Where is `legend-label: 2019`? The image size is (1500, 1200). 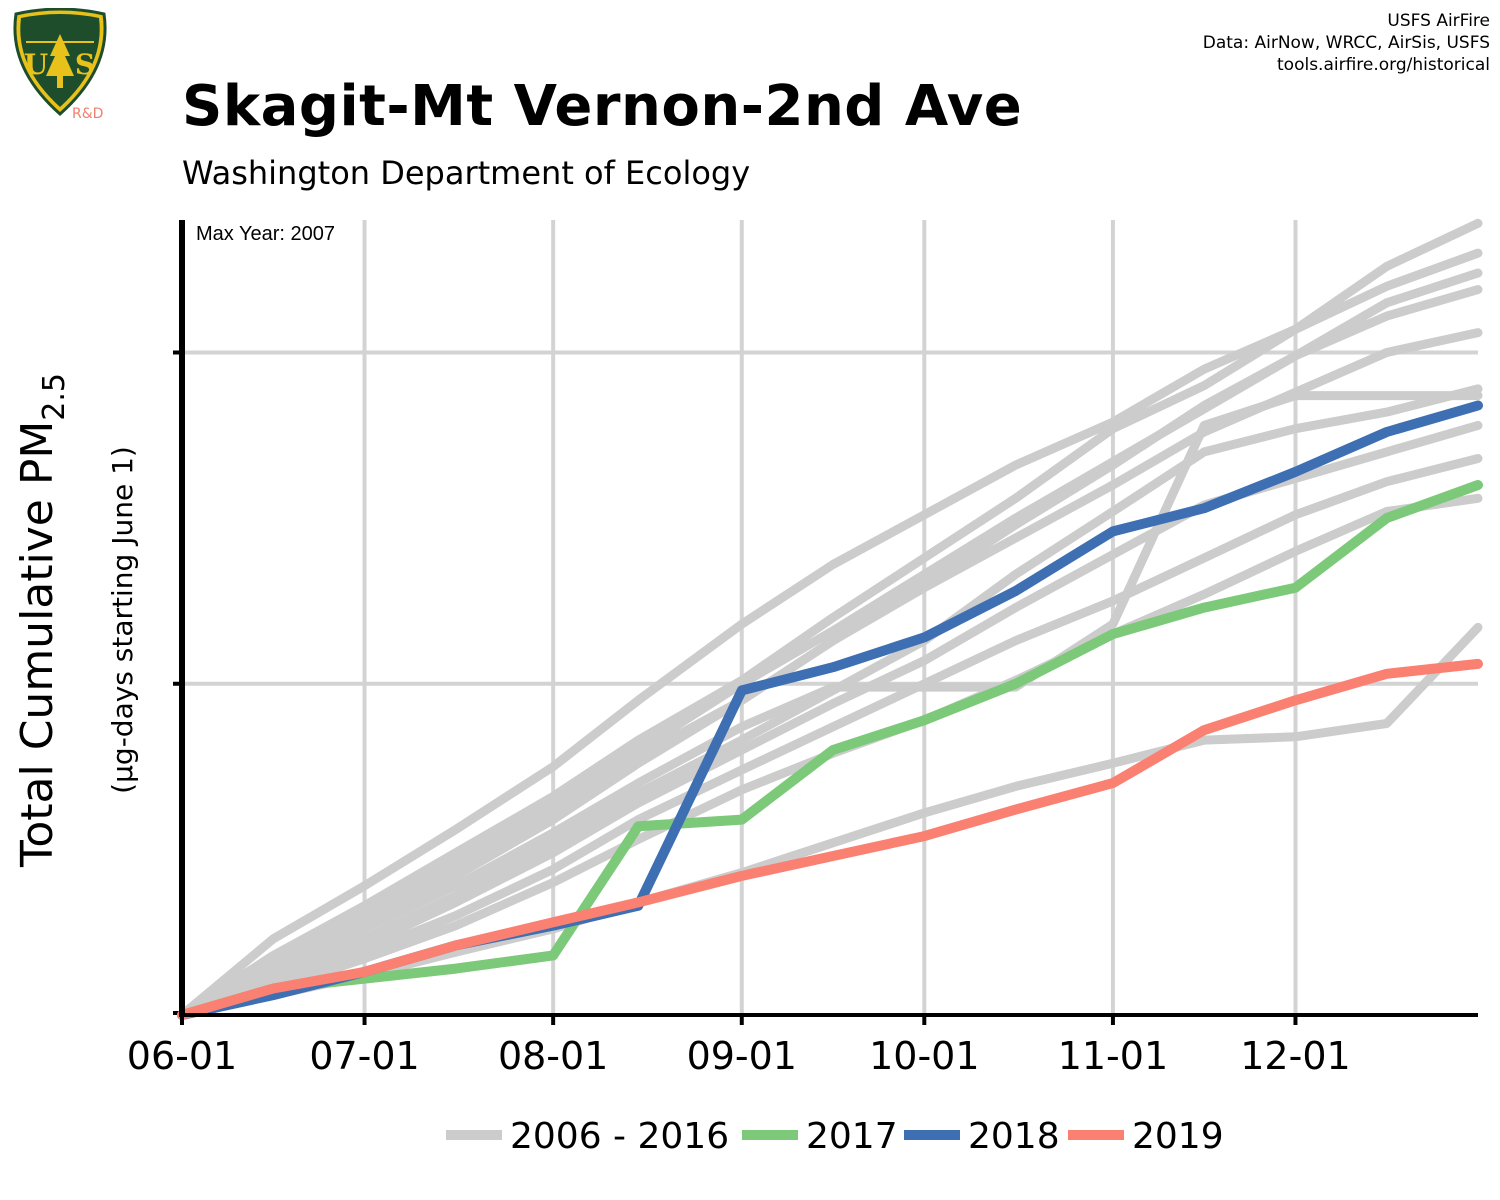
legend-label: 2019 is located at coordinates (1178, 1136).